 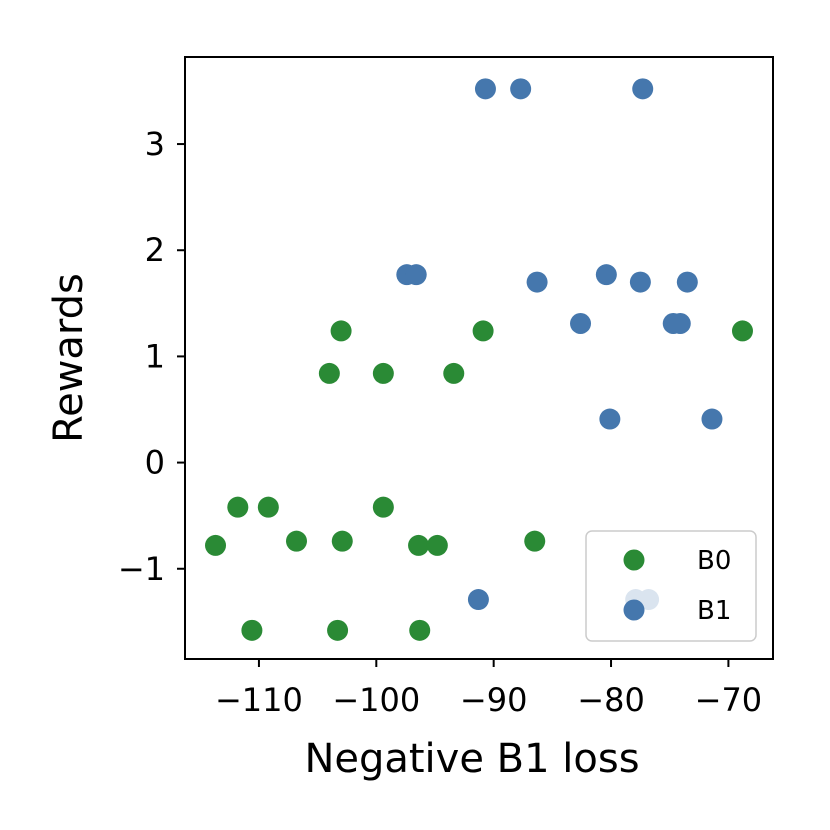 I want to click on y-axis-title: Rewards, so click(x=69, y=358).